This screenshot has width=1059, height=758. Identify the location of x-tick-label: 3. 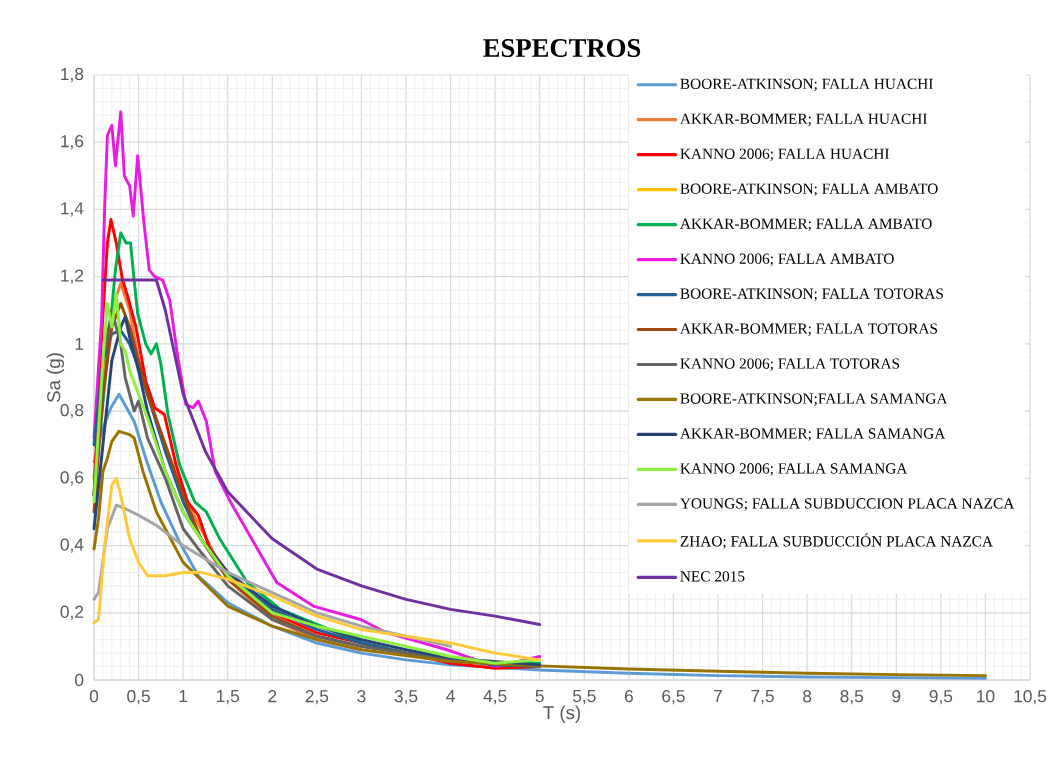
(361, 696).